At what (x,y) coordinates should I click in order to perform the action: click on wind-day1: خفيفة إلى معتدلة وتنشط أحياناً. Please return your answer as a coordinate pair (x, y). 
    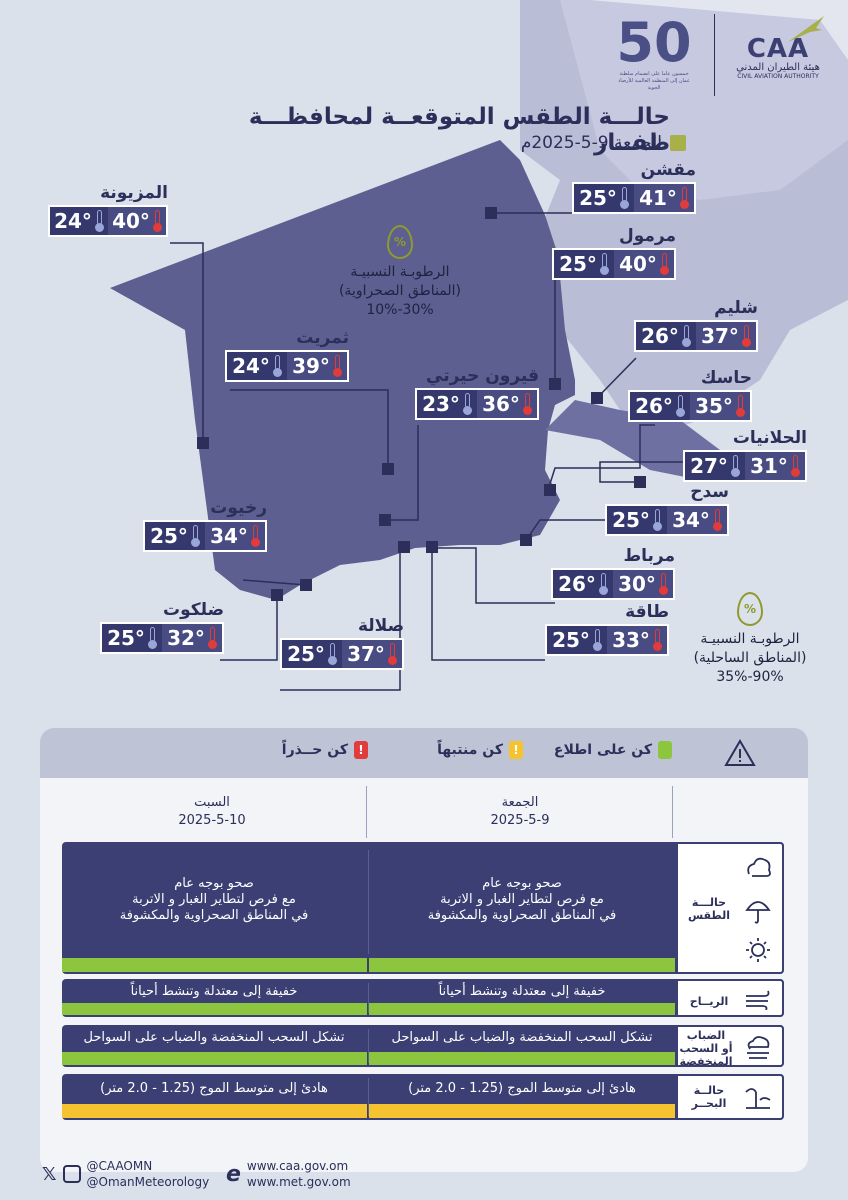
    Looking at the image, I should click on (522, 991).